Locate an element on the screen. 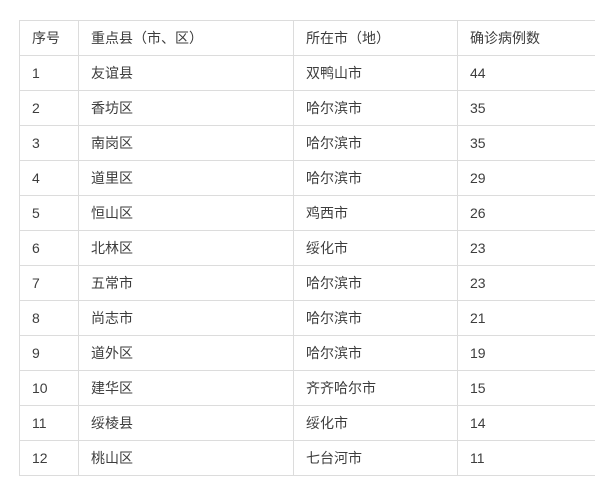  cell-key-county: 尚志市 is located at coordinates (186, 318).